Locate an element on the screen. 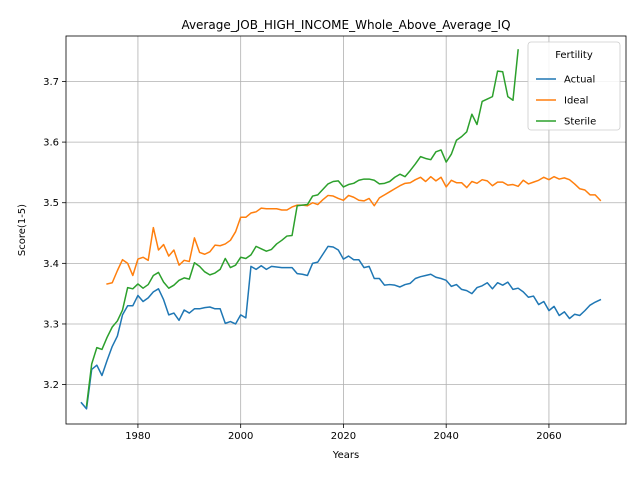  legend-title: Fertility is located at coordinates (574, 55).